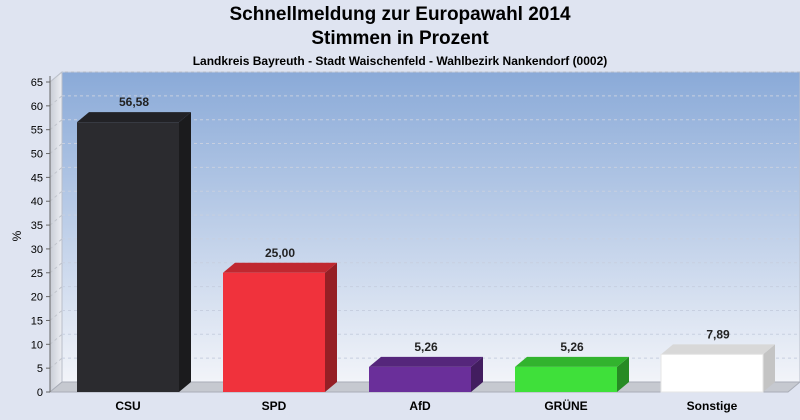  Describe the element at coordinates (420, 406) in the screenshot. I see `x-tick-label: AfD` at that location.